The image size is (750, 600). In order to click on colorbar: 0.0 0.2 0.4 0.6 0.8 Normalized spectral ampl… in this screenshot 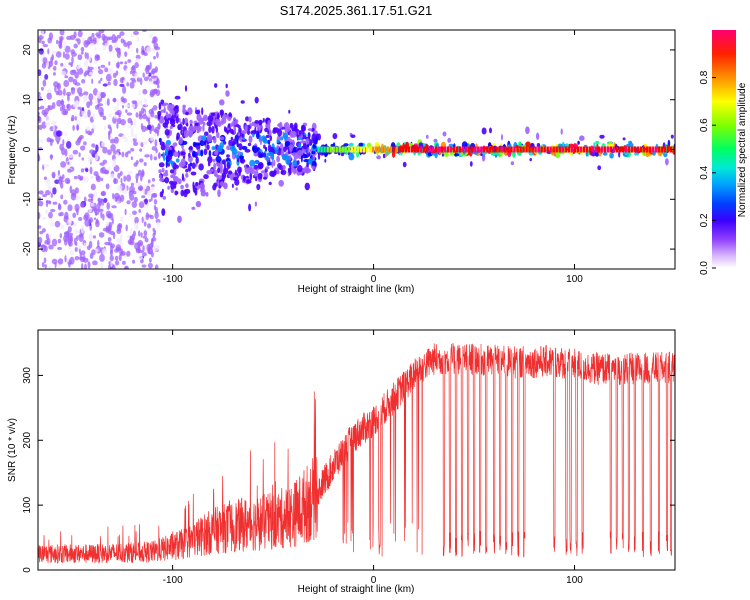, I will do `click(723, 152)`.